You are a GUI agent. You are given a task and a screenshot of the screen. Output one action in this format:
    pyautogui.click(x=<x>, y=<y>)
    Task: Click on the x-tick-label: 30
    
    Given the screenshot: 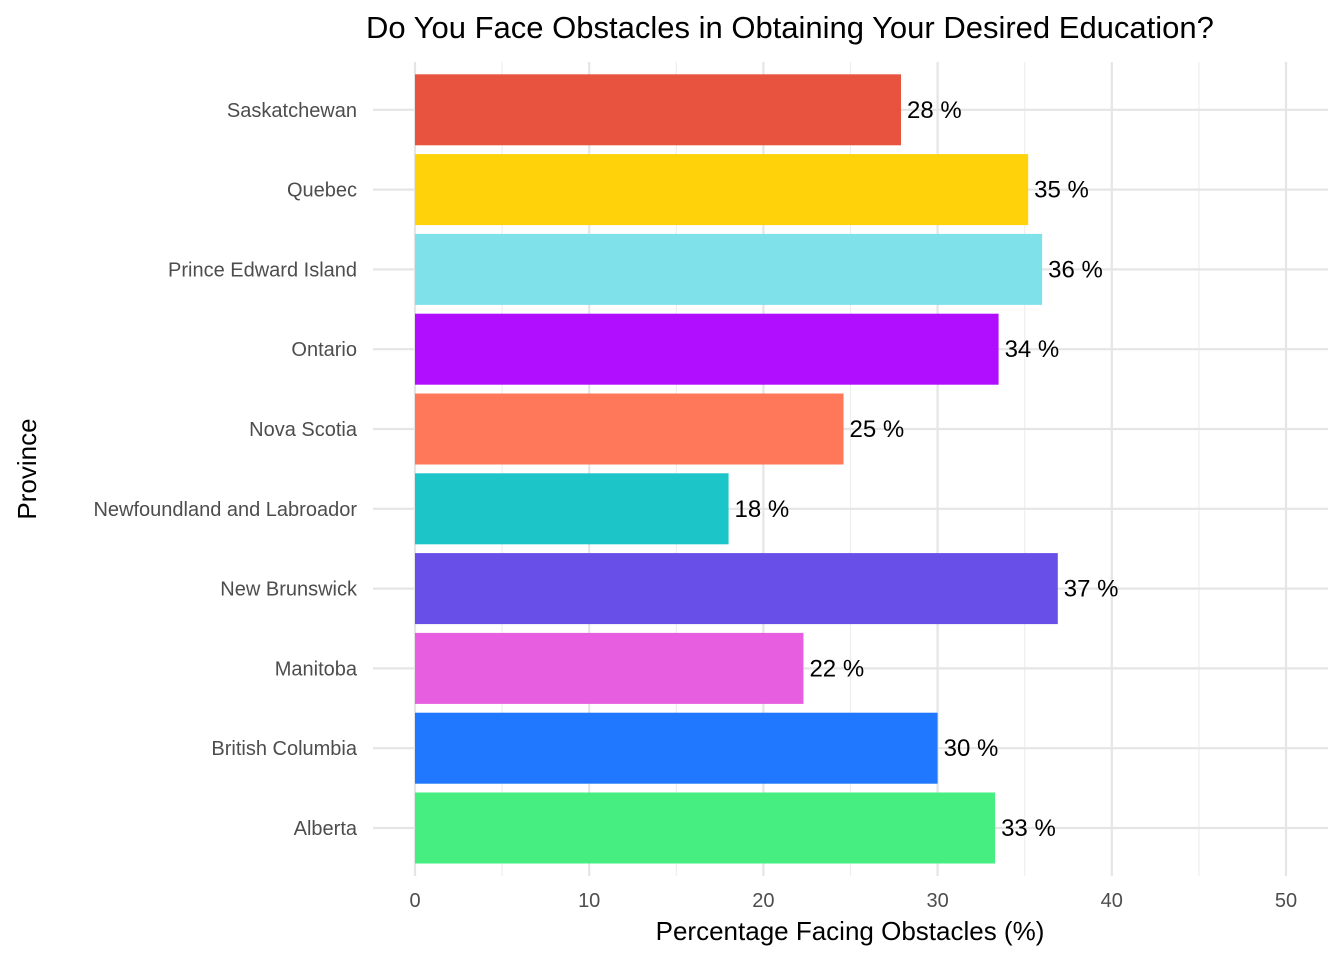 What is the action you would take?
    pyautogui.click(x=937, y=901)
    